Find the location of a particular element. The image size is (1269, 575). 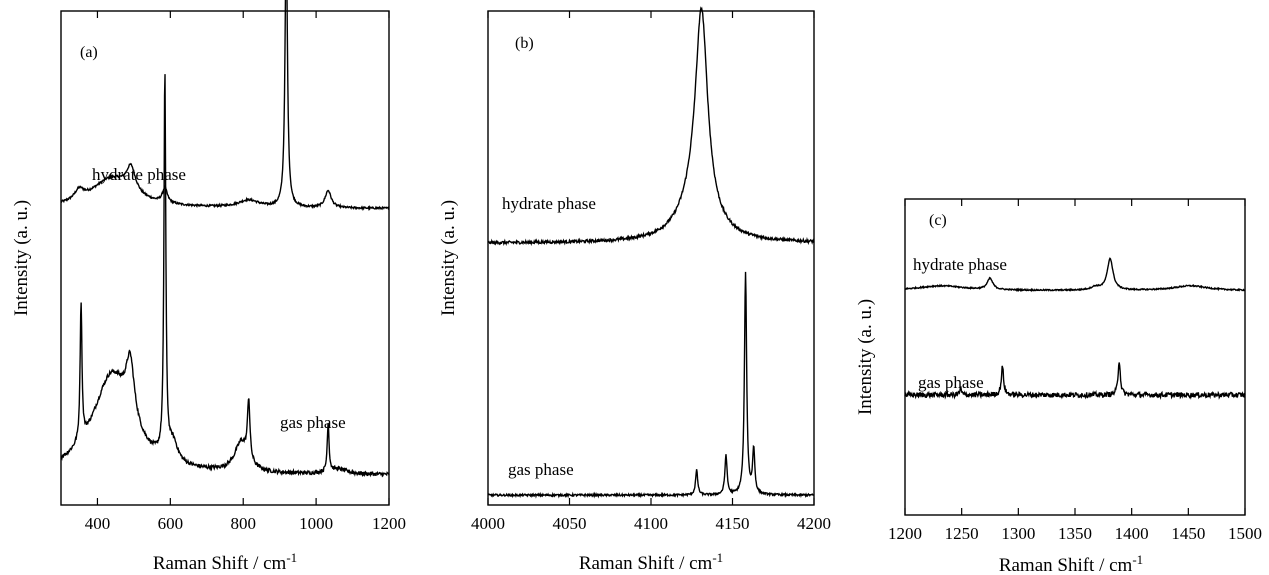

panel-c-x-axis-label-text: Raman Shift / cm is located at coordinates (1066, 565).